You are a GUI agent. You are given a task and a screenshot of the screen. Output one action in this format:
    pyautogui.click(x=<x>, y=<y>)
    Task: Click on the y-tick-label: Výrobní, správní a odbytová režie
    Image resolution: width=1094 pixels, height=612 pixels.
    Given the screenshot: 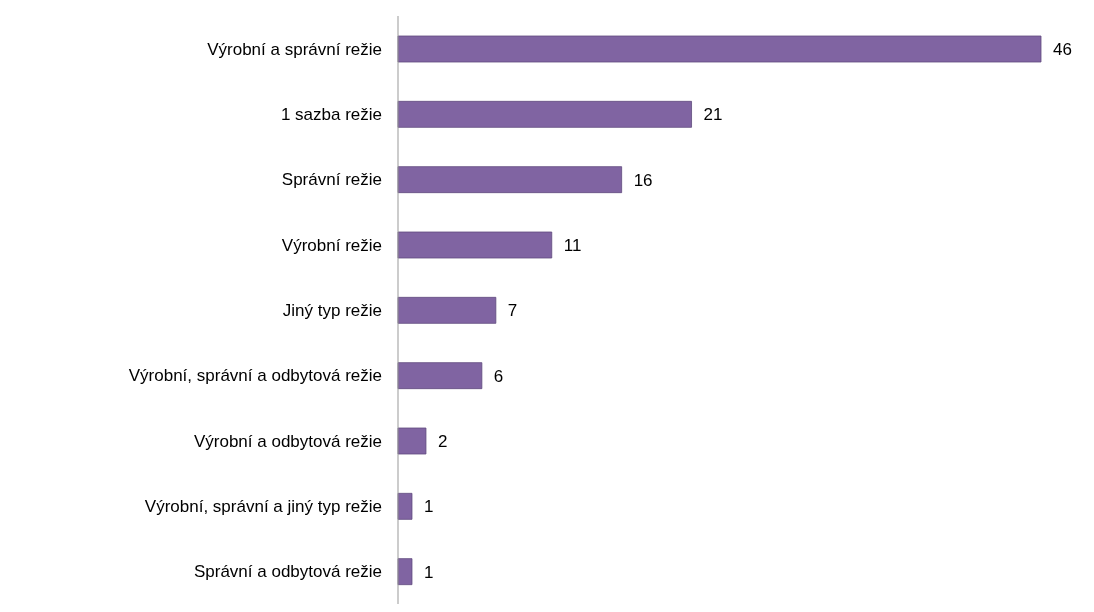 What is the action you would take?
    pyautogui.click(x=255, y=376)
    